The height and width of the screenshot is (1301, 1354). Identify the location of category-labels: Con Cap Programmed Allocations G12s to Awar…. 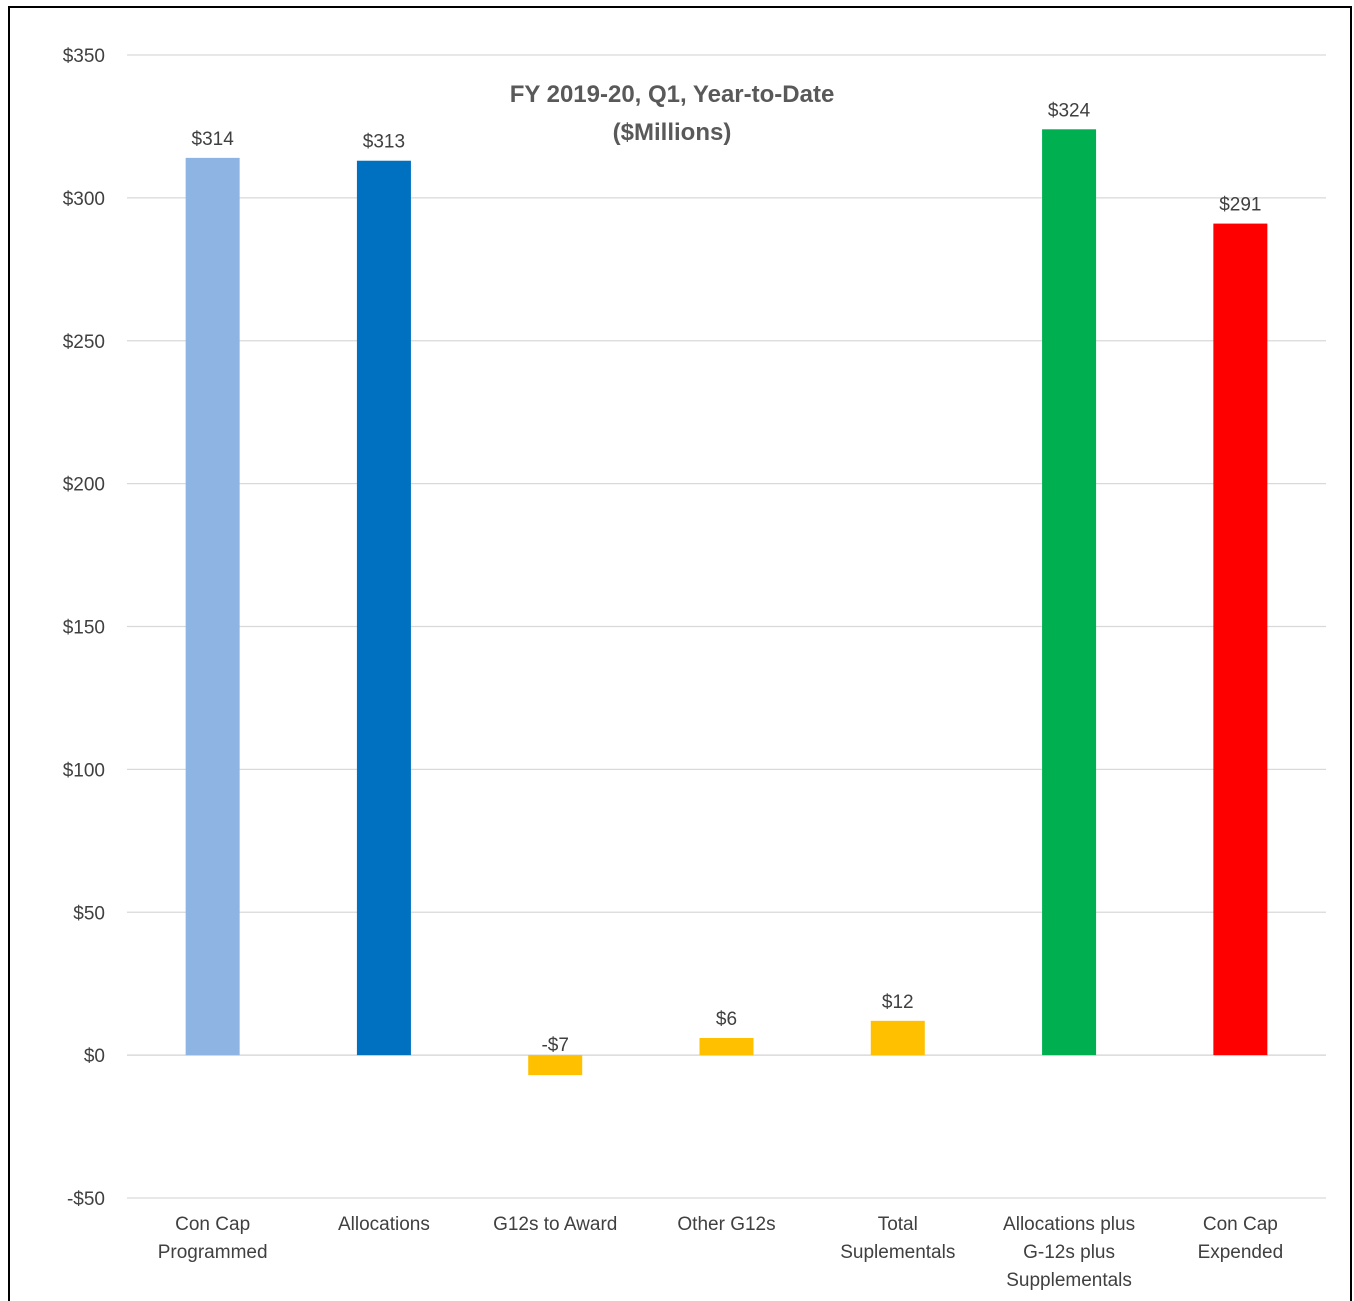
(720, 1252).